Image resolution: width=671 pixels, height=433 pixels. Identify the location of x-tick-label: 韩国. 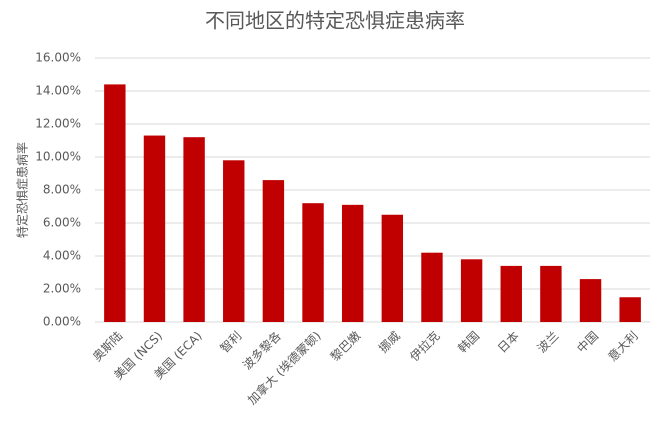
(469, 342).